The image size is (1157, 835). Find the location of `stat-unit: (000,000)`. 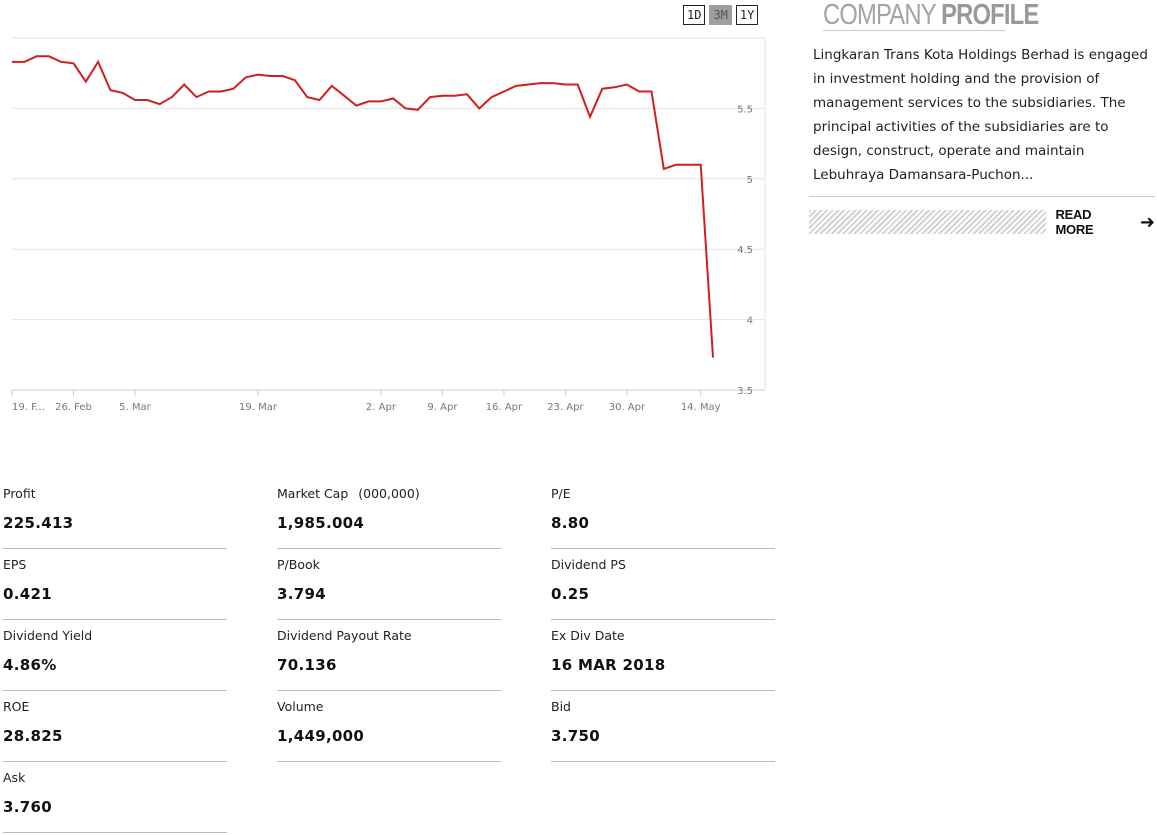

stat-unit: (000,000) is located at coordinates (389, 493).